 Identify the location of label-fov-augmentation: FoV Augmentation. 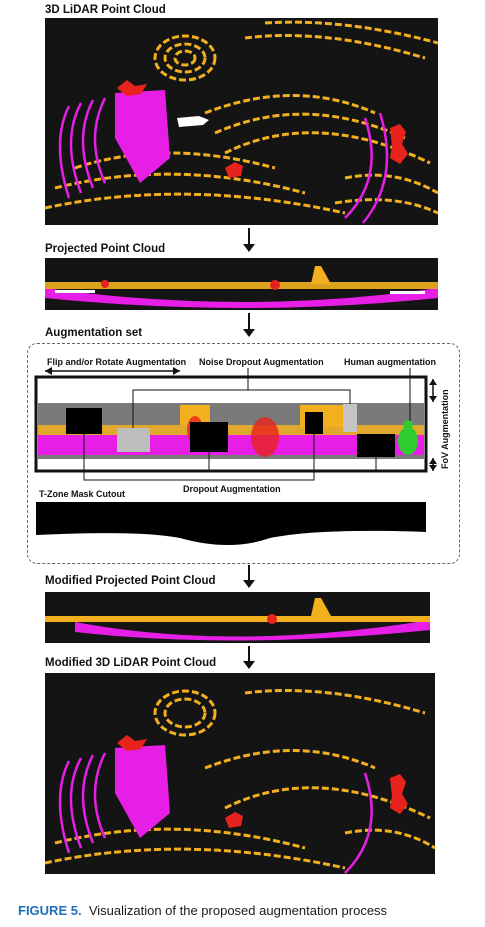
(445, 429).